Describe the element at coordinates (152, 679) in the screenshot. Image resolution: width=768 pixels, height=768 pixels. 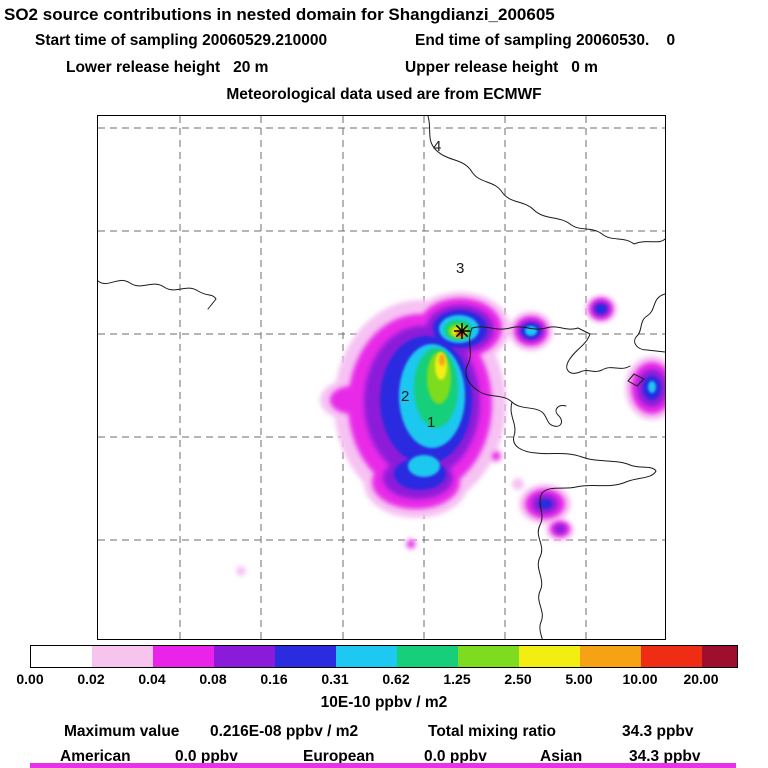
I see `colorbar-tick-label: 0.04` at that location.